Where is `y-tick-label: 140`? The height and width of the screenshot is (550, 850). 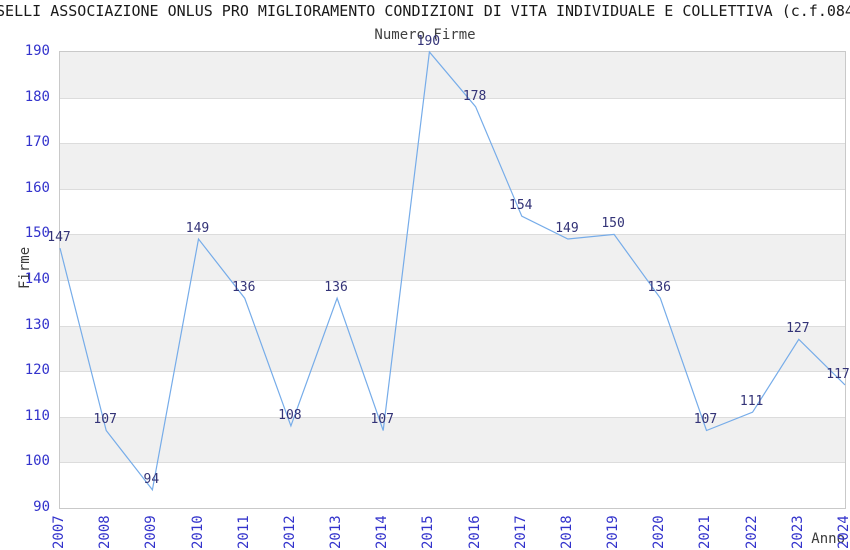
y-tick-label: 140 is located at coordinates (37, 279).